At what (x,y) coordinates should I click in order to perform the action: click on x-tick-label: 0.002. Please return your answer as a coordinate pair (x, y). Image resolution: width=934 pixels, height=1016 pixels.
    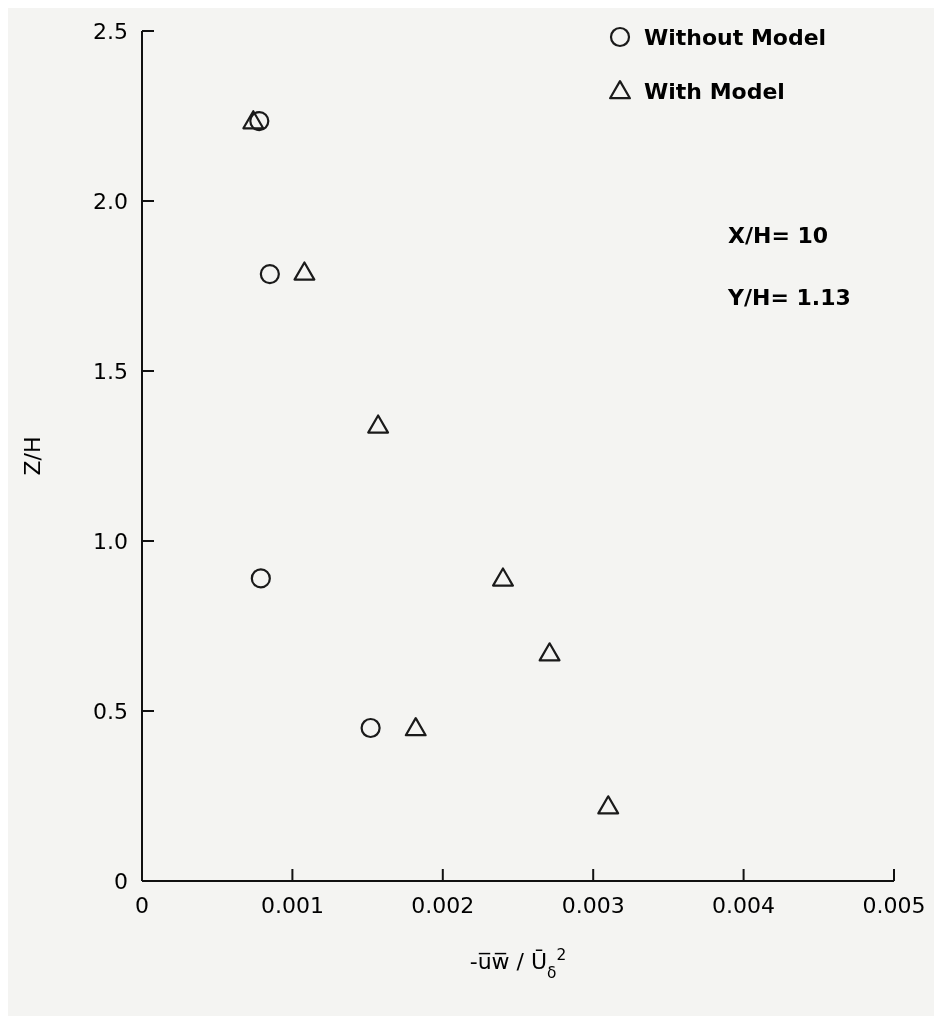
    Looking at the image, I should click on (443, 905).